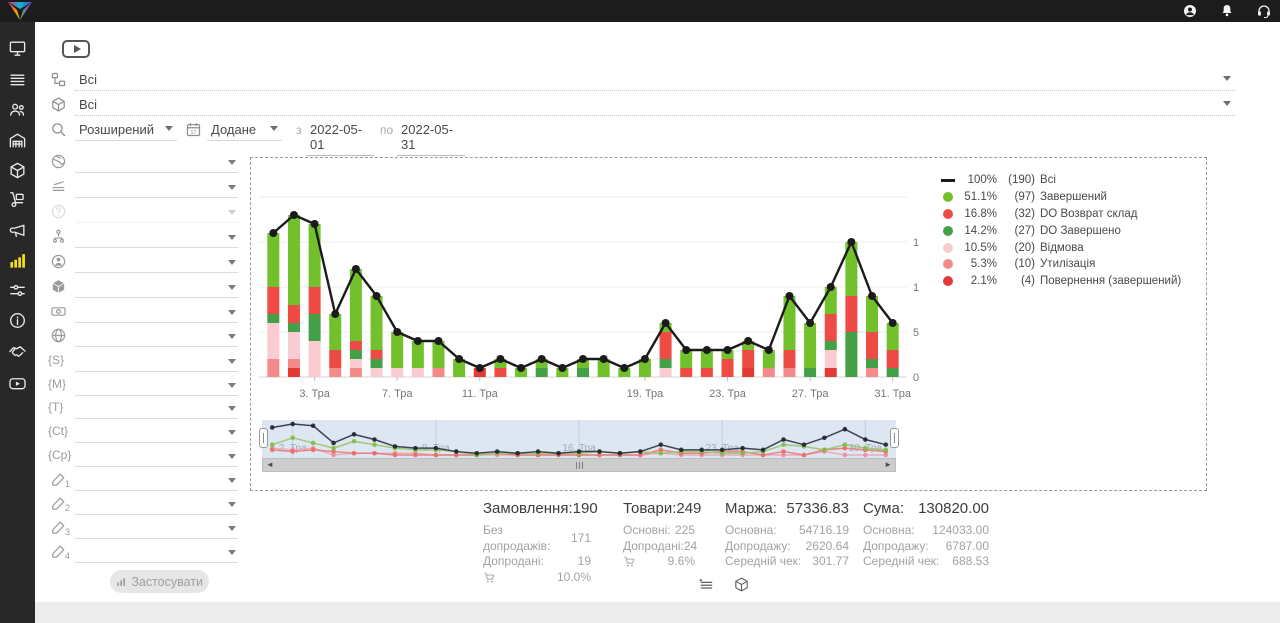  Describe the element at coordinates (1061, 214) in the screenshot. I see `legend-item: 16.8% (32) DO Возврат склад` at that location.